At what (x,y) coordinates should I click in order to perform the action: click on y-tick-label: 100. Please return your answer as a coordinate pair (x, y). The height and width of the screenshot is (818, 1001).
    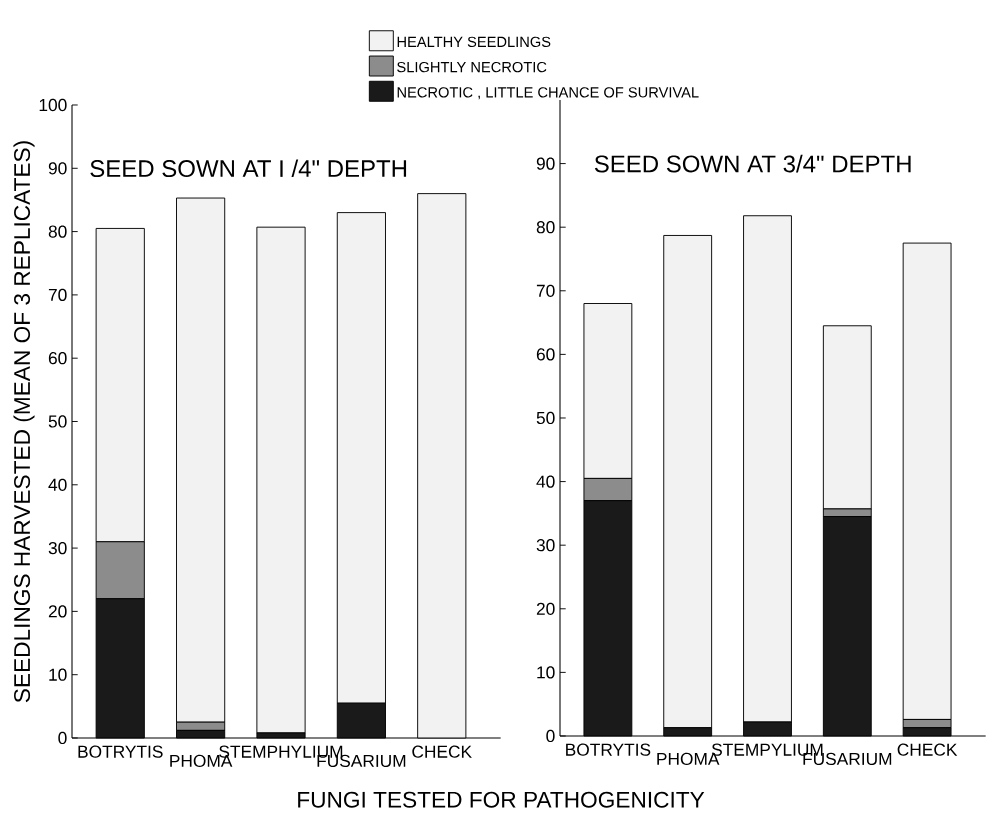
    Looking at the image, I should click on (53, 105).